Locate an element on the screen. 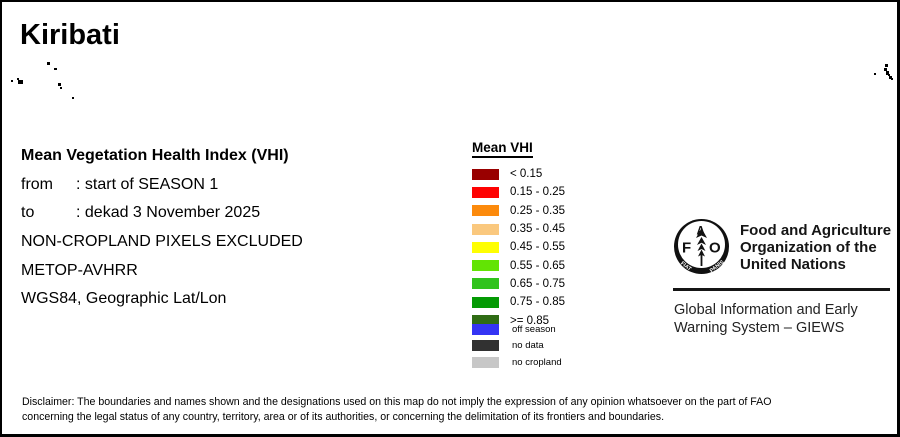 The width and height of the screenshot is (900, 437). legend-row: >= 0.85 is located at coordinates (518, 320).